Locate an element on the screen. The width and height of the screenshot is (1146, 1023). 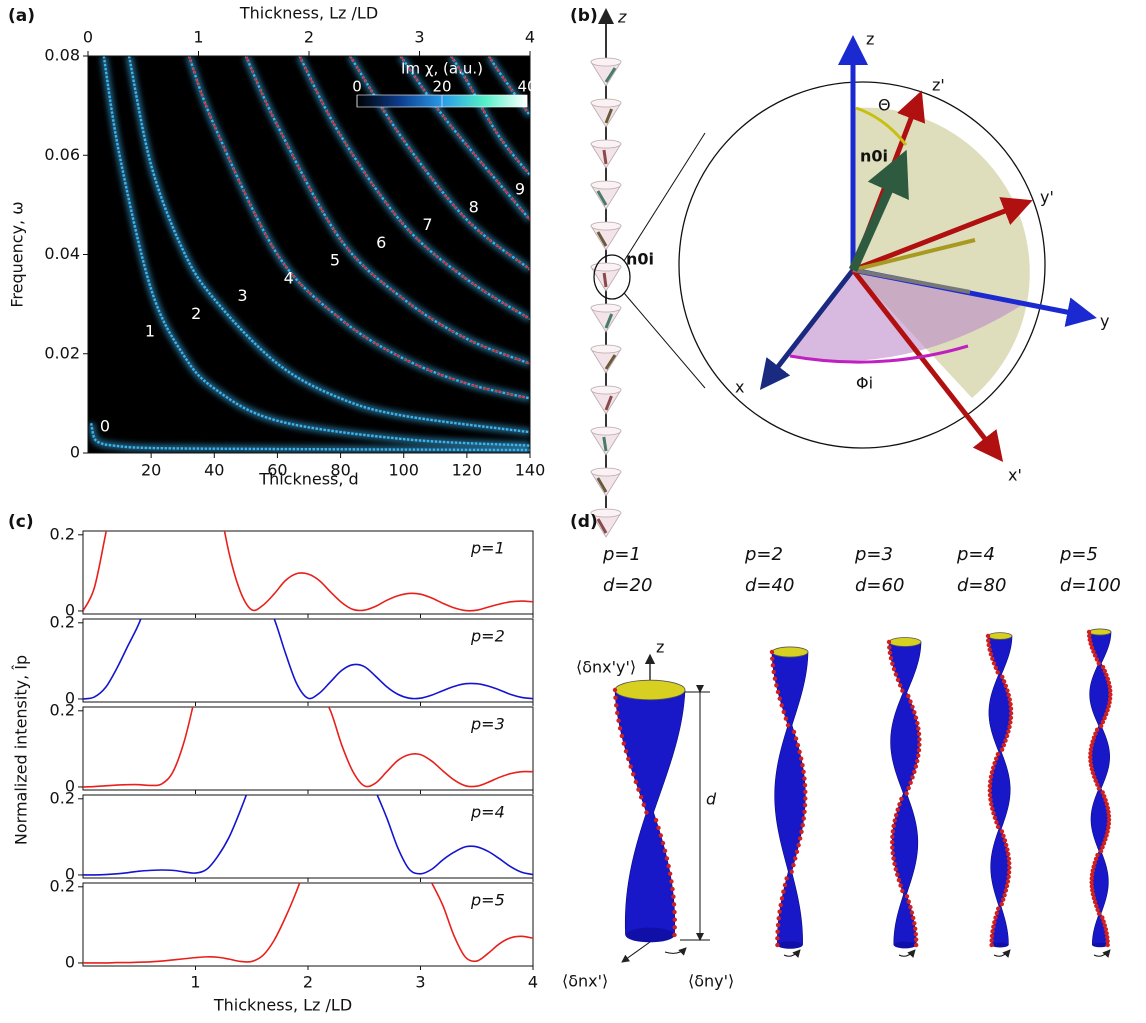
helix-top is located at coordinates (905, 642).